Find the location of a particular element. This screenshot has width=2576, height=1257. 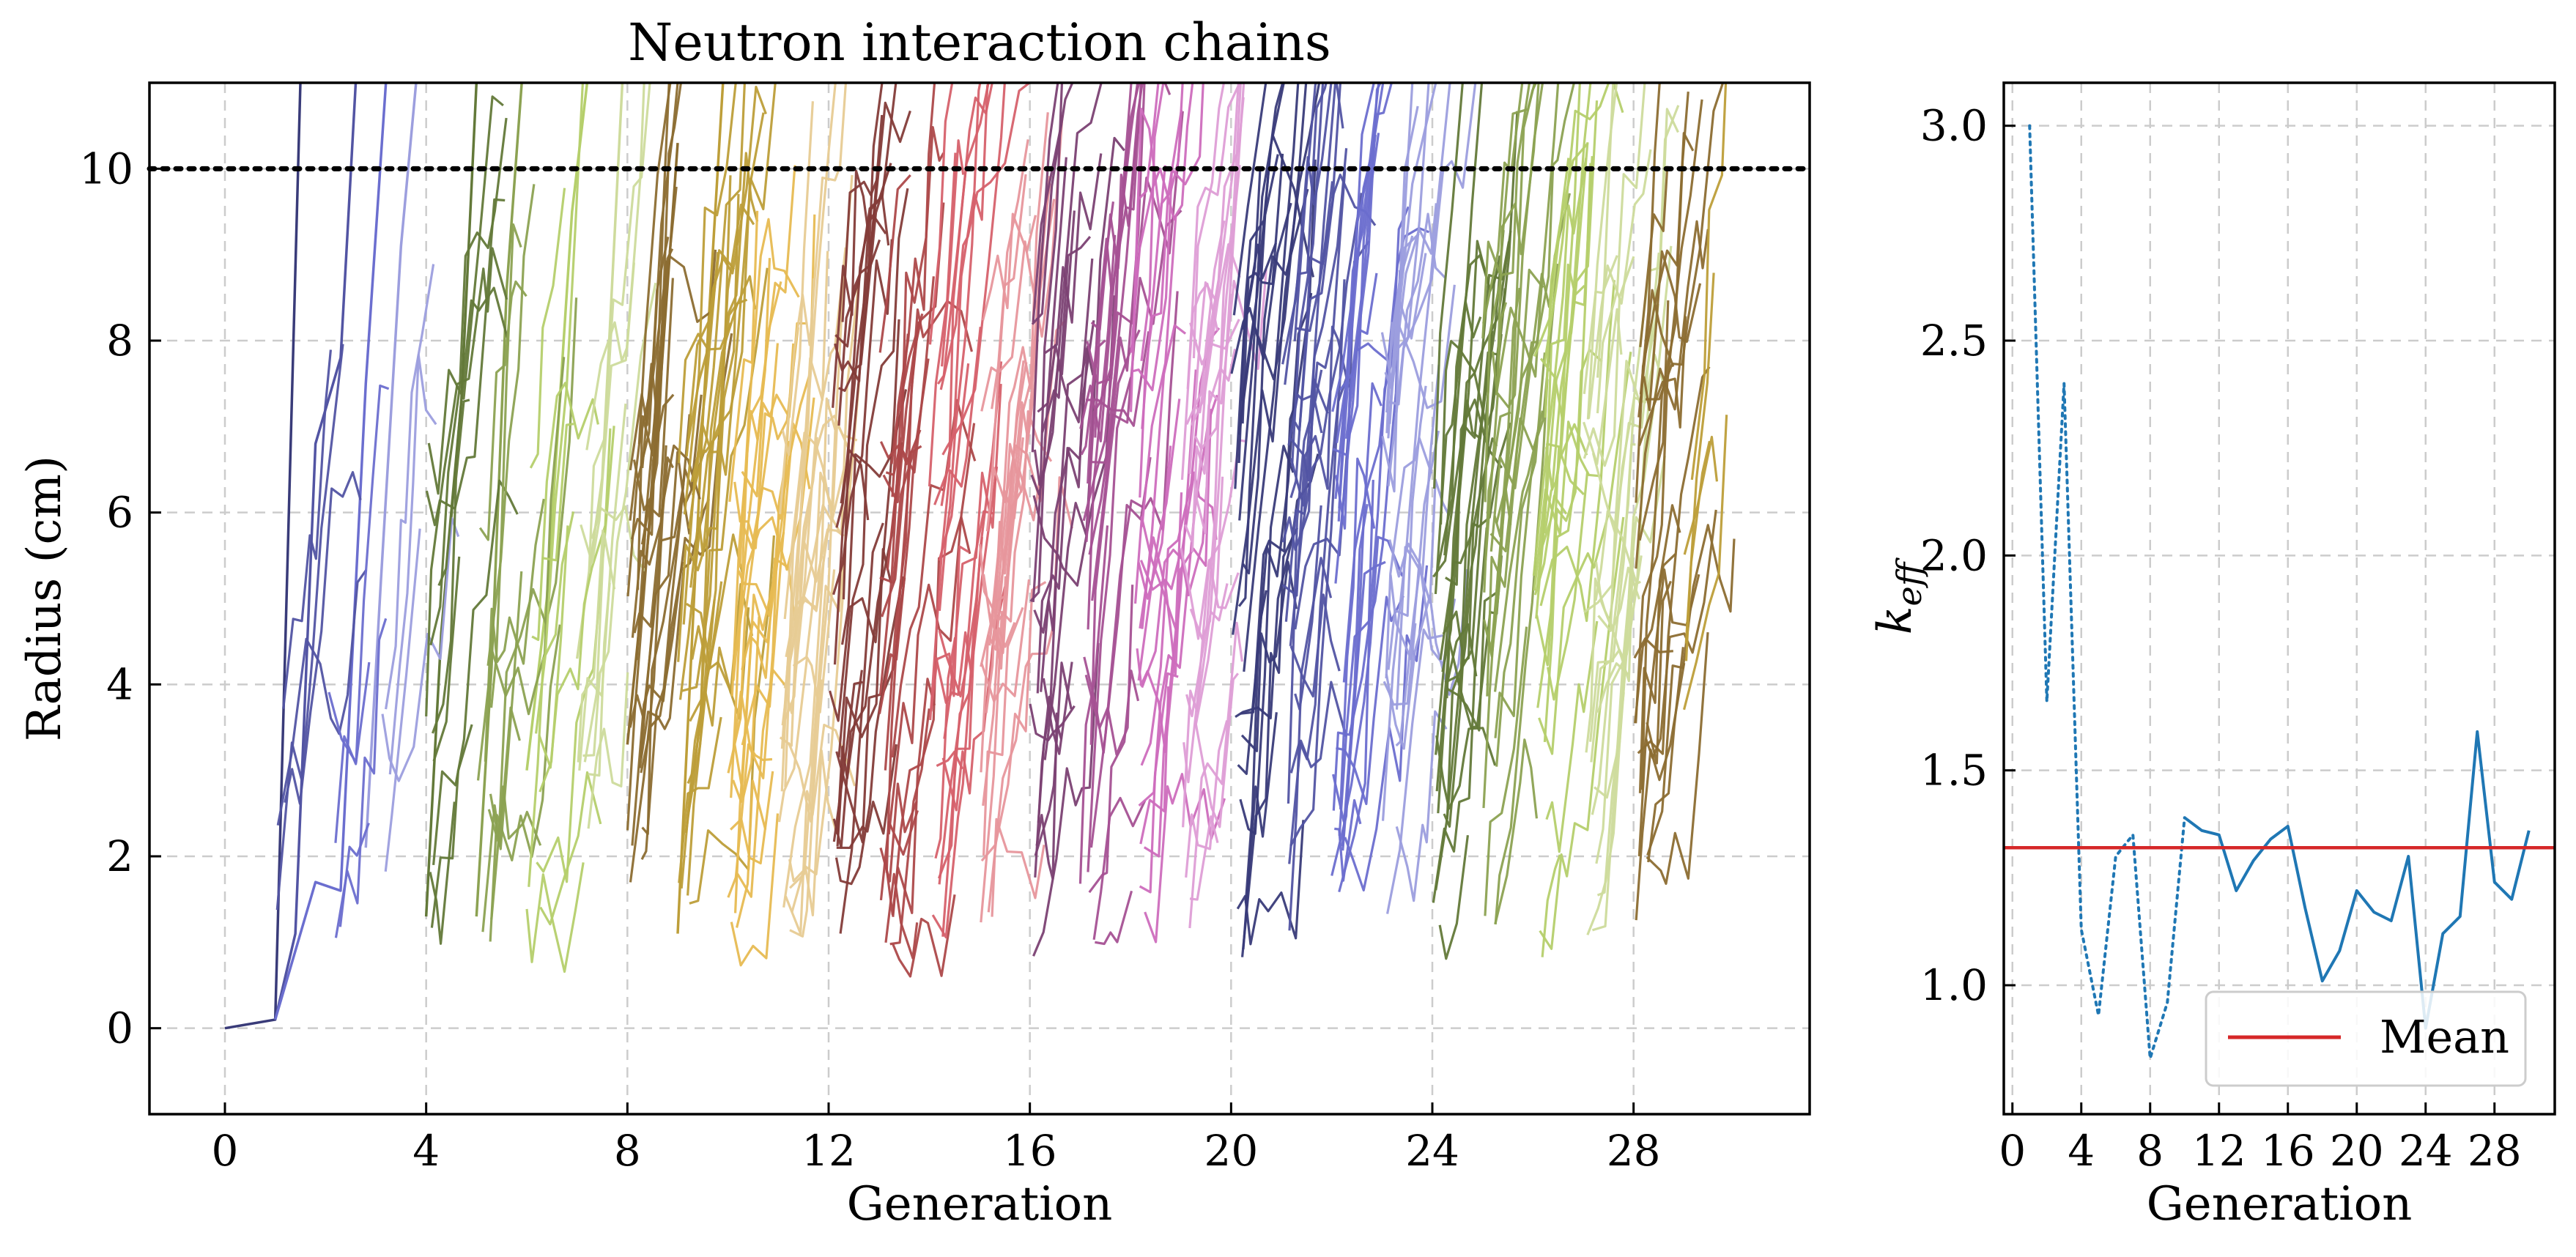

x-tick-label: 12 is located at coordinates (2219, 1151).